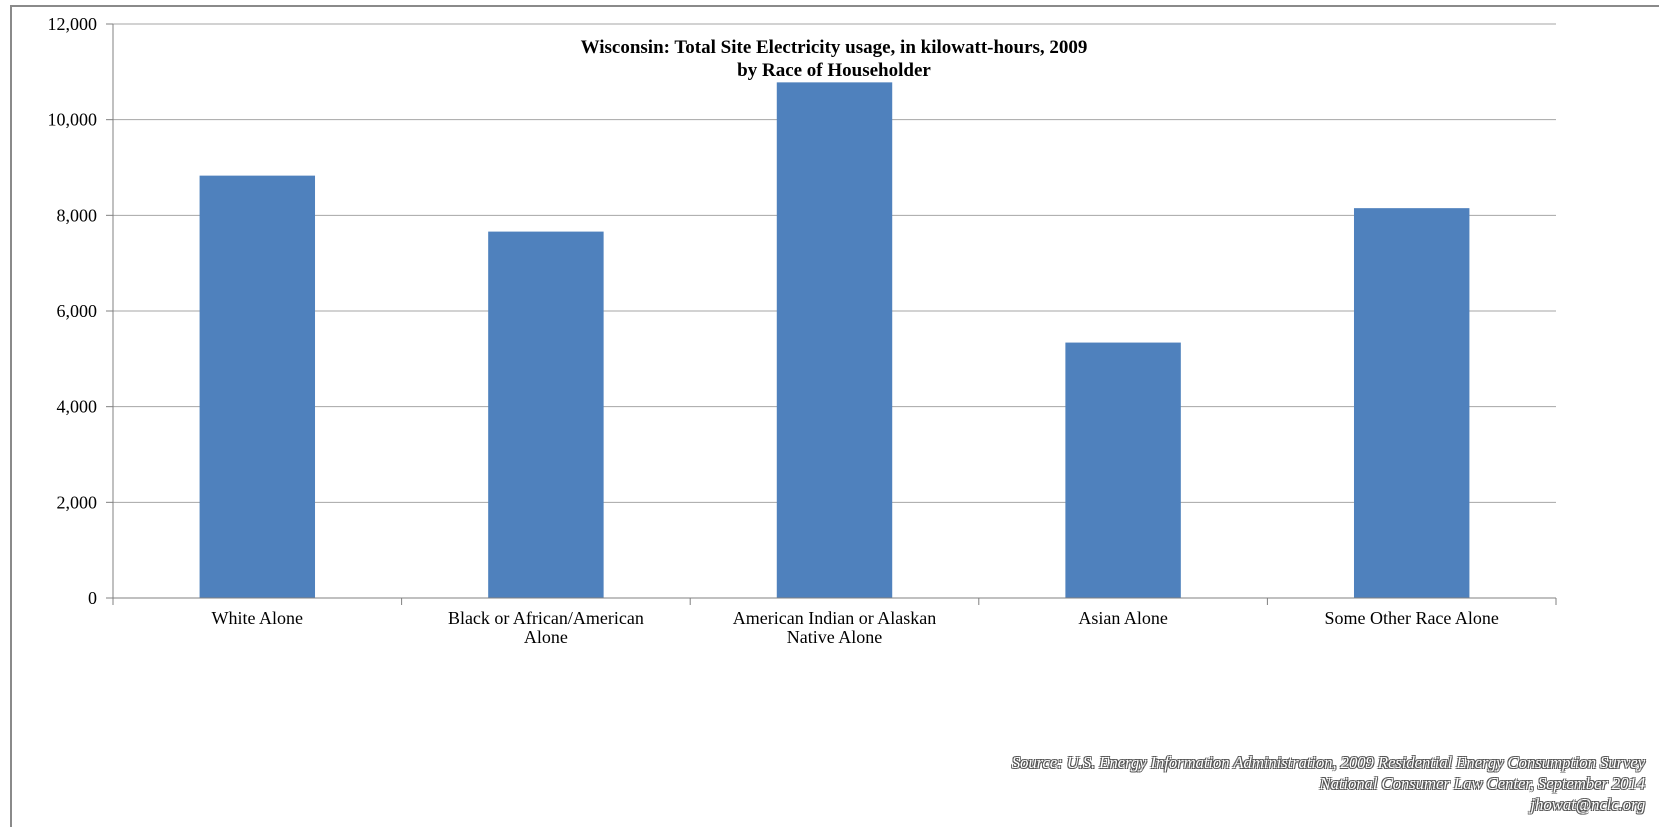 This screenshot has width=1659, height=827. What do you see at coordinates (257, 618) in the screenshot?
I see `x-tick-label: White Alone` at bounding box center [257, 618].